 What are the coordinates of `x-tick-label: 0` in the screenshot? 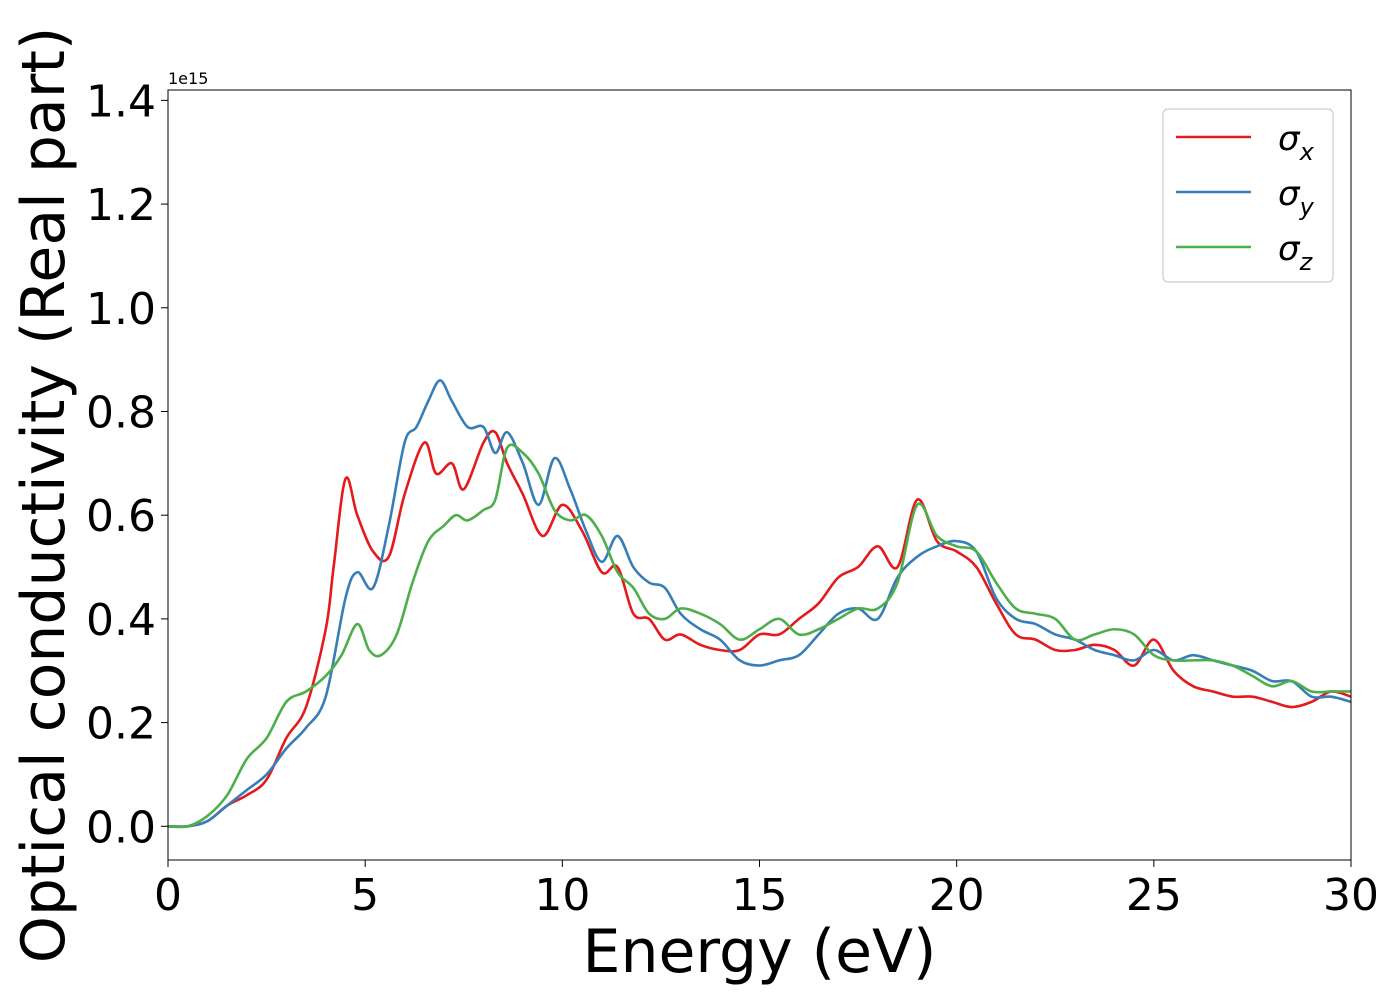 It's located at (168, 895).